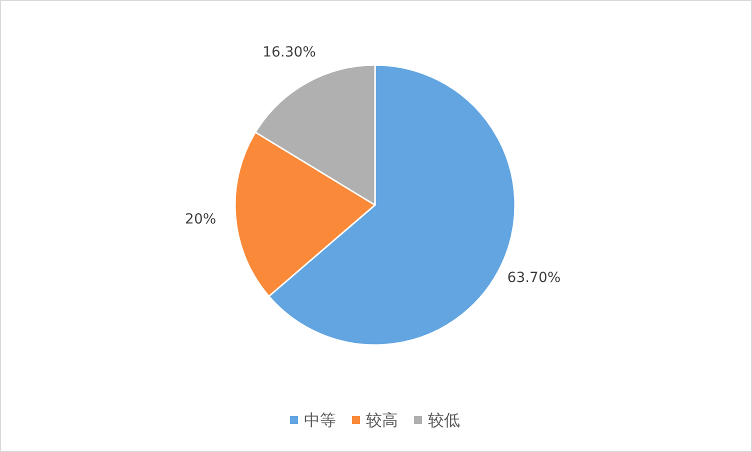  I want to click on legend-label: 较高, so click(382, 420).